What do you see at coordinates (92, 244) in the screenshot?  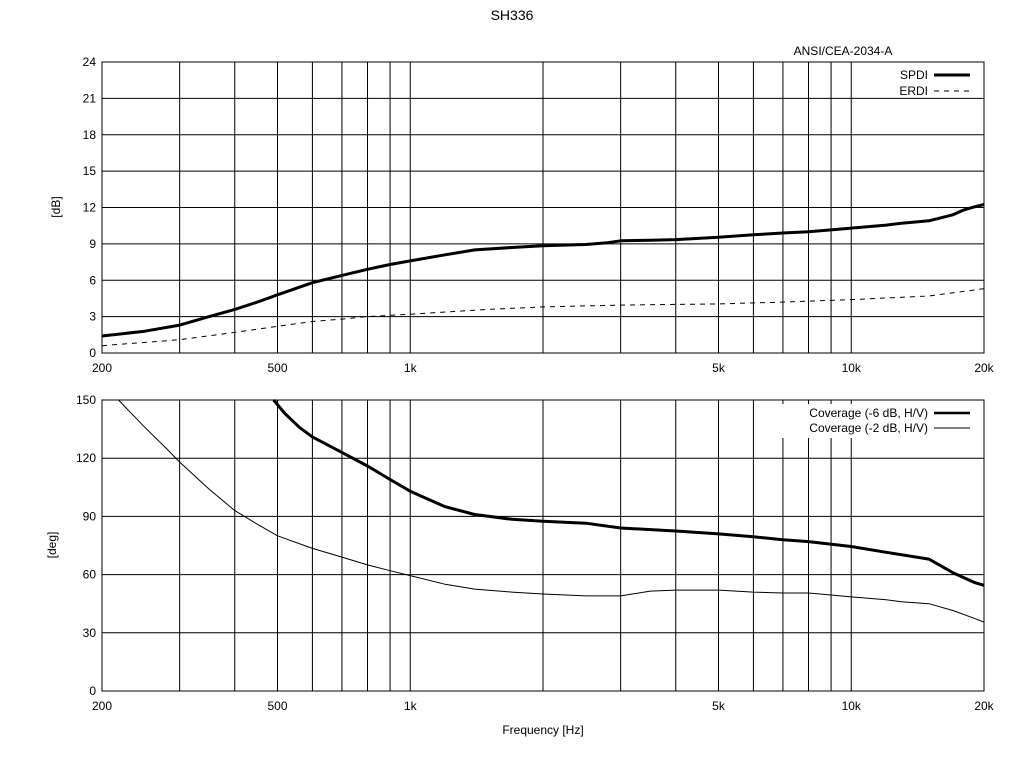 I see `y-tick-label: 9` at bounding box center [92, 244].